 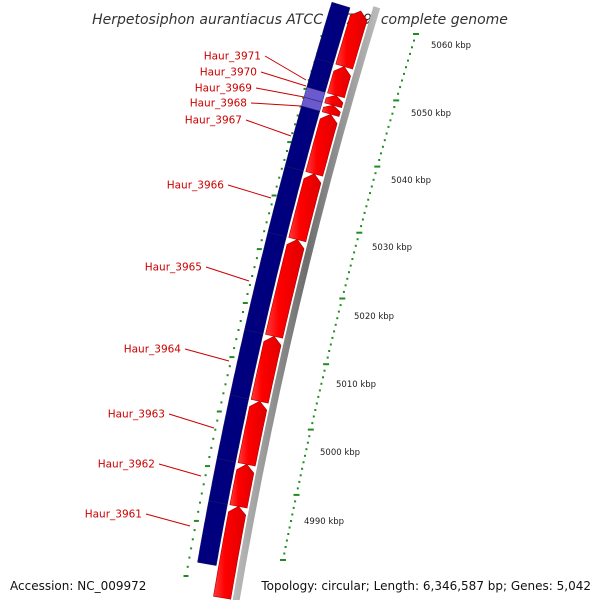 I want to click on gene-label: Haur_3968, so click(x=218, y=104).